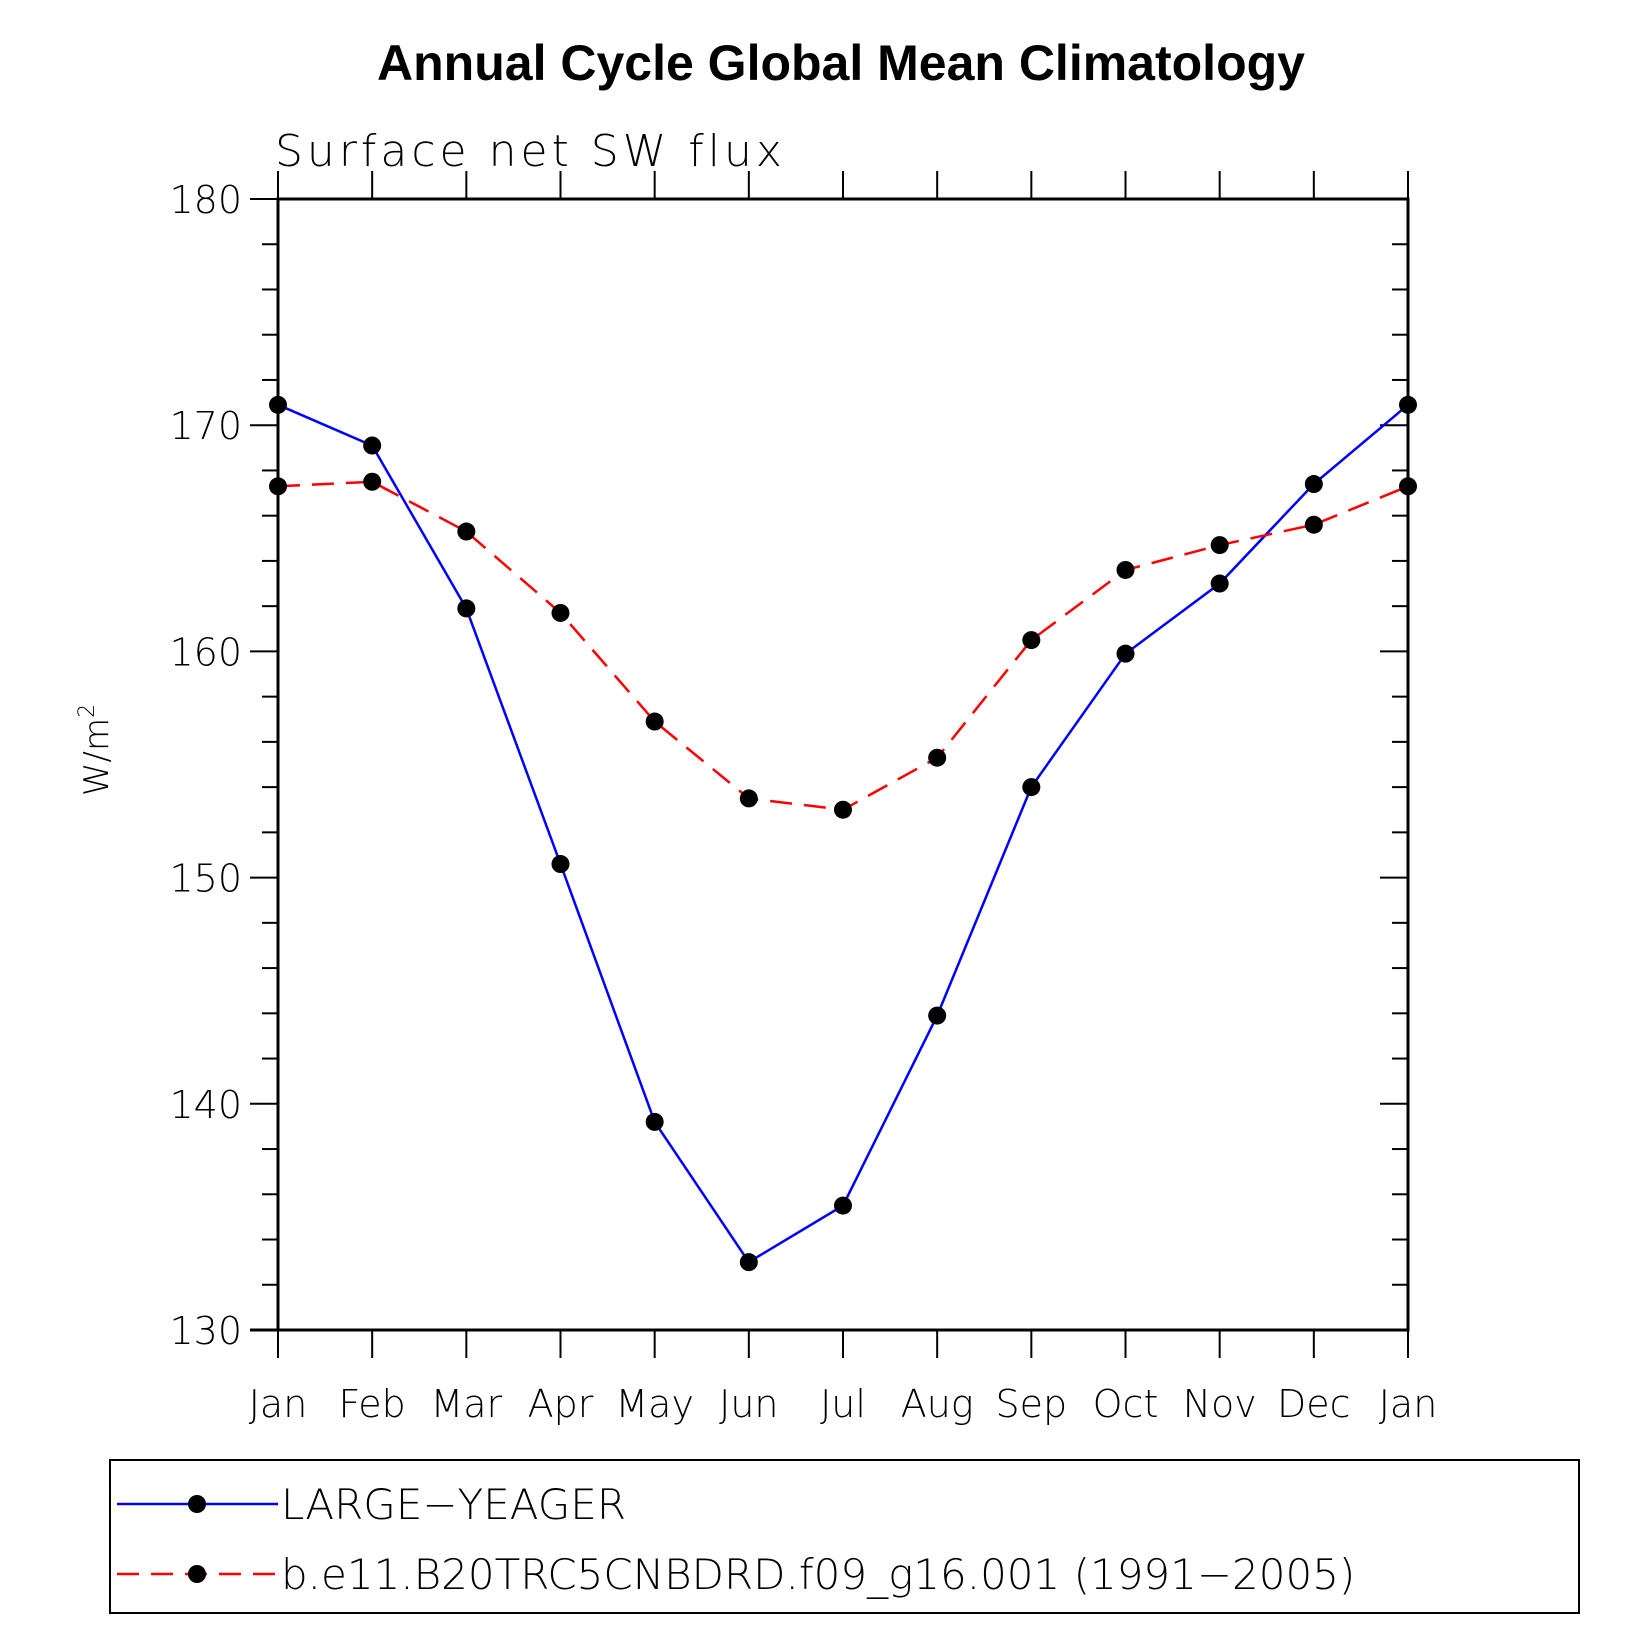 The image size is (1641, 1641). Describe the element at coordinates (1314, 1404) in the screenshot. I see `x-tick-label: Dec` at that location.